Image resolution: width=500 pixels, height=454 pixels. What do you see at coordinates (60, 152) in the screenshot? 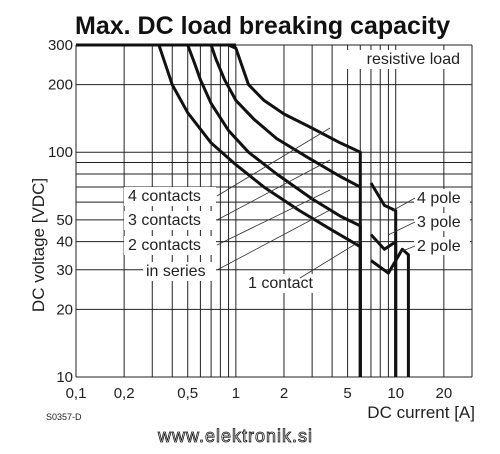
I see `y-tick-label: 100` at bounding box center [60, 152].